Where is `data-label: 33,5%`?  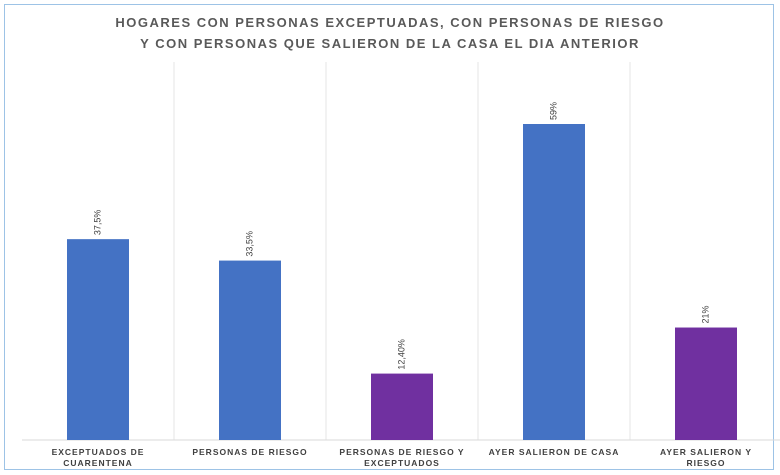 data-label: 33,5% is located at coordinates (249, 244).